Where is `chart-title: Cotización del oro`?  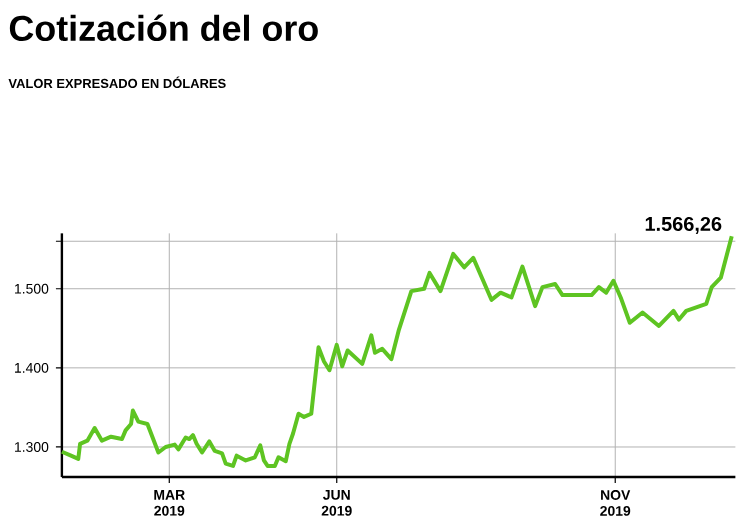 chart-title: Cotización del oro is located at coordinates (163, 28).